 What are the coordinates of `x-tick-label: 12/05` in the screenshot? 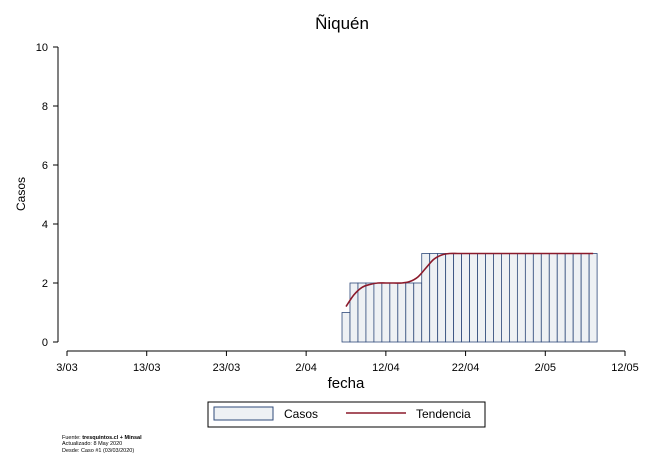 It's located at (625, 368).